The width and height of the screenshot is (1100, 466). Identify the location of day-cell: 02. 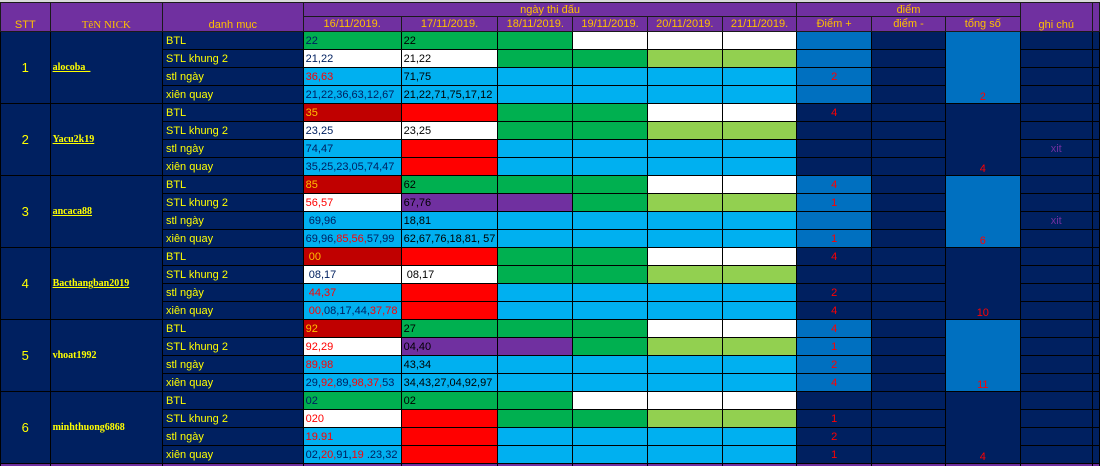
(352, 400).